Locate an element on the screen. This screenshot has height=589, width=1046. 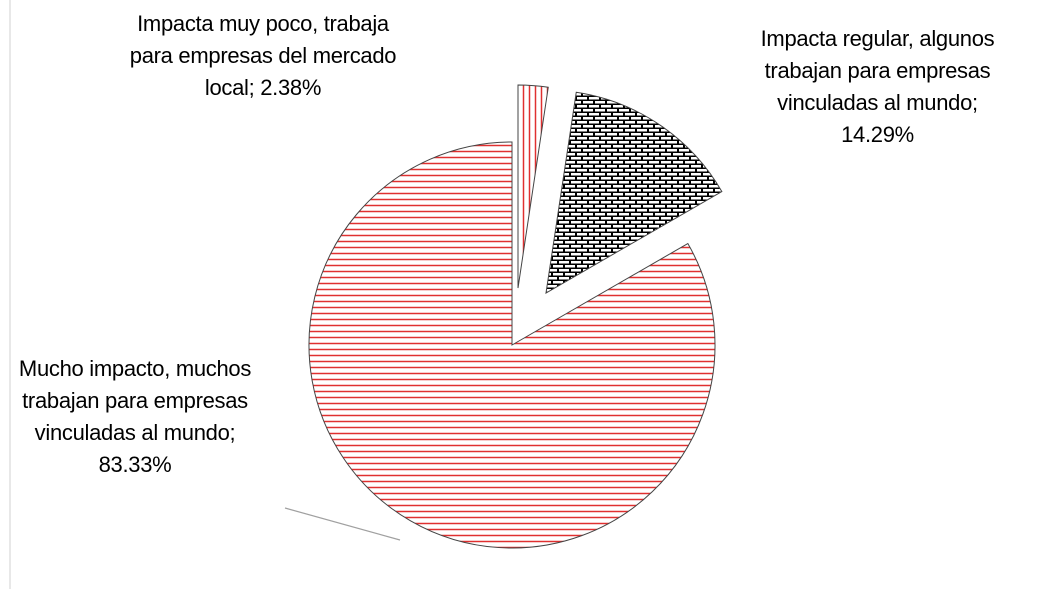
leader-line is located at coordinates (342, 524).